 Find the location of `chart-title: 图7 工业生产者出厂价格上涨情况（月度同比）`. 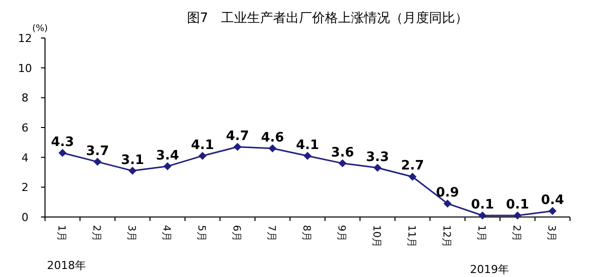

chart-title: 图7 工业生产者出厂价格上涨情况（月度同比） is located at coordinates (327, 18).